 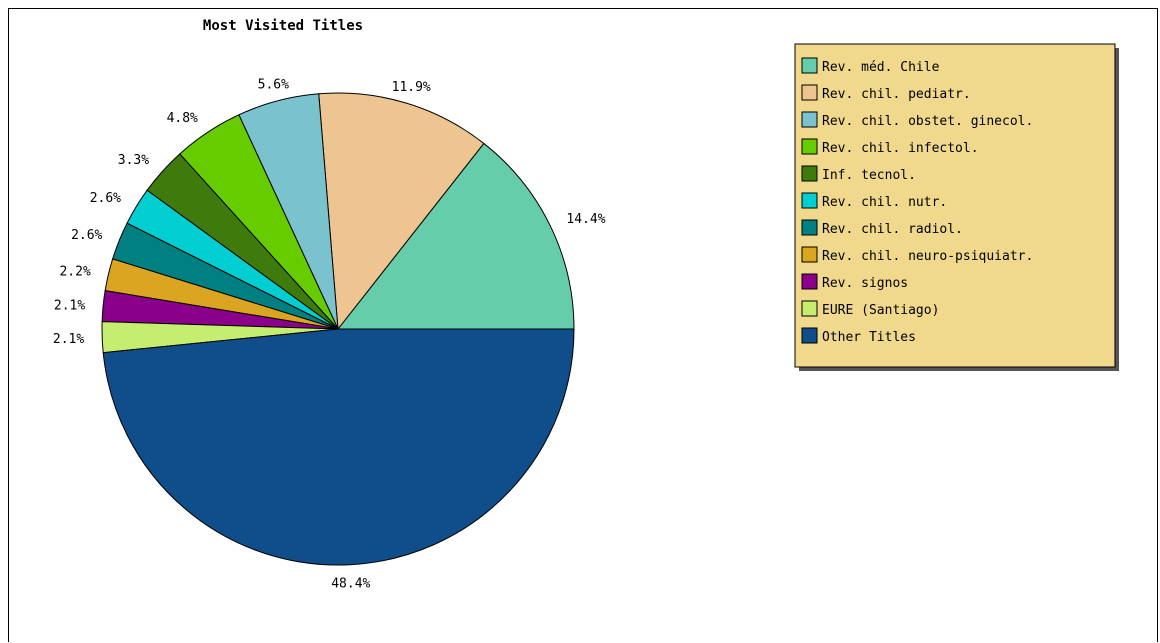 I want to click on pie-percent-label: 4.8%, so click(x=182, y=118).